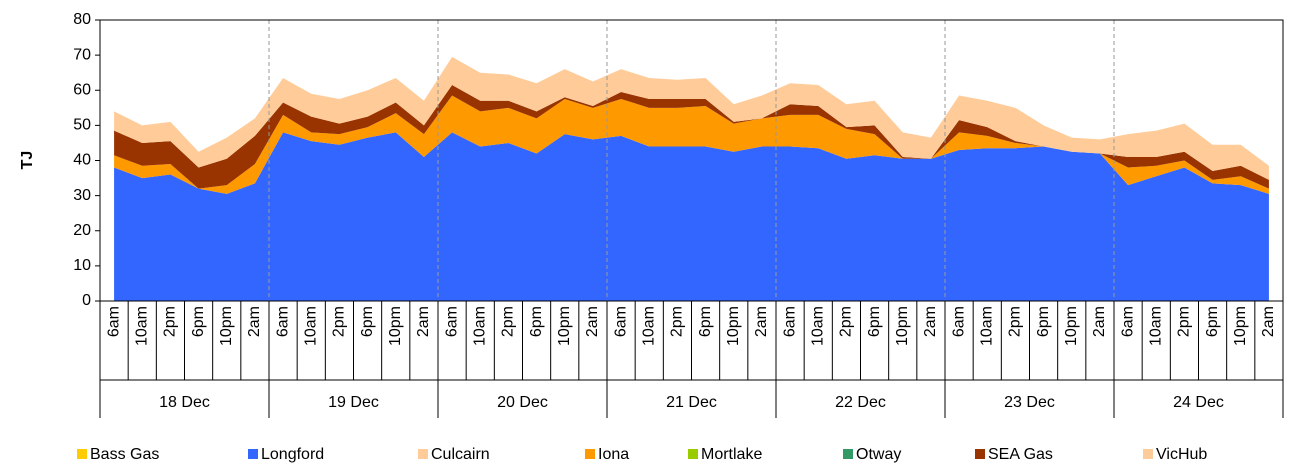 The height and width of the screenshot is (469, 1289). Describe the element at coordinates (878, 454) in the screenshot. I see `legend-label: Otway` at that location.